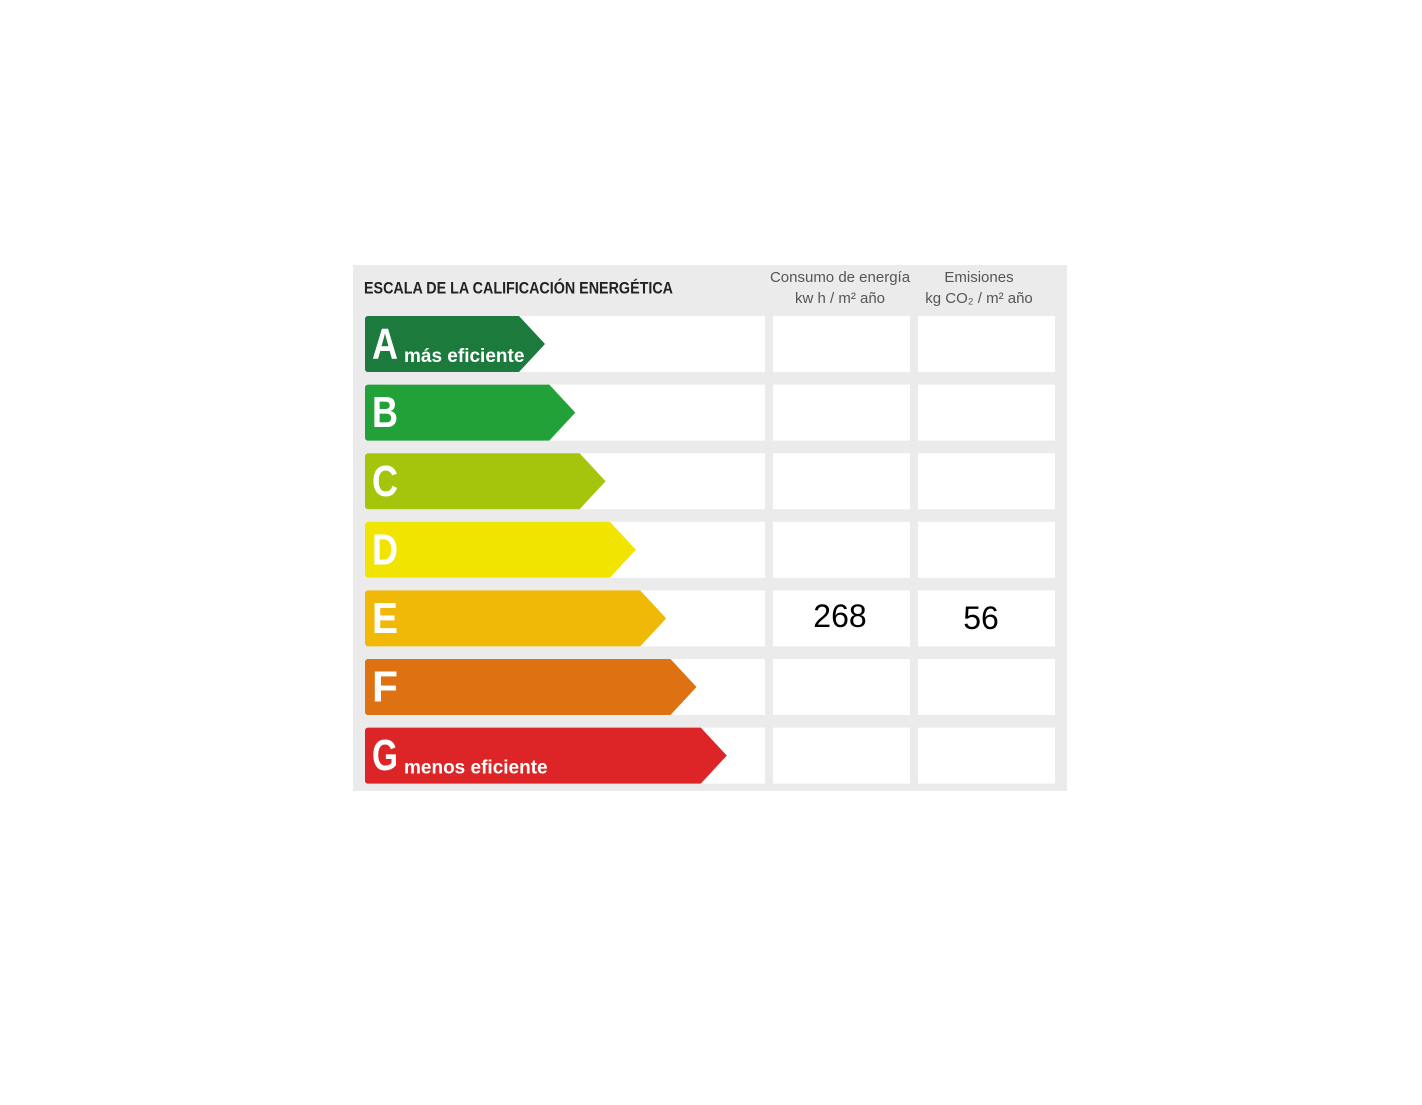 The width and height of the screenshot is (1422, 1105). Describe the element at coordinates (385, 549) in the screenshot. I see `rating-letter: D` at that location.